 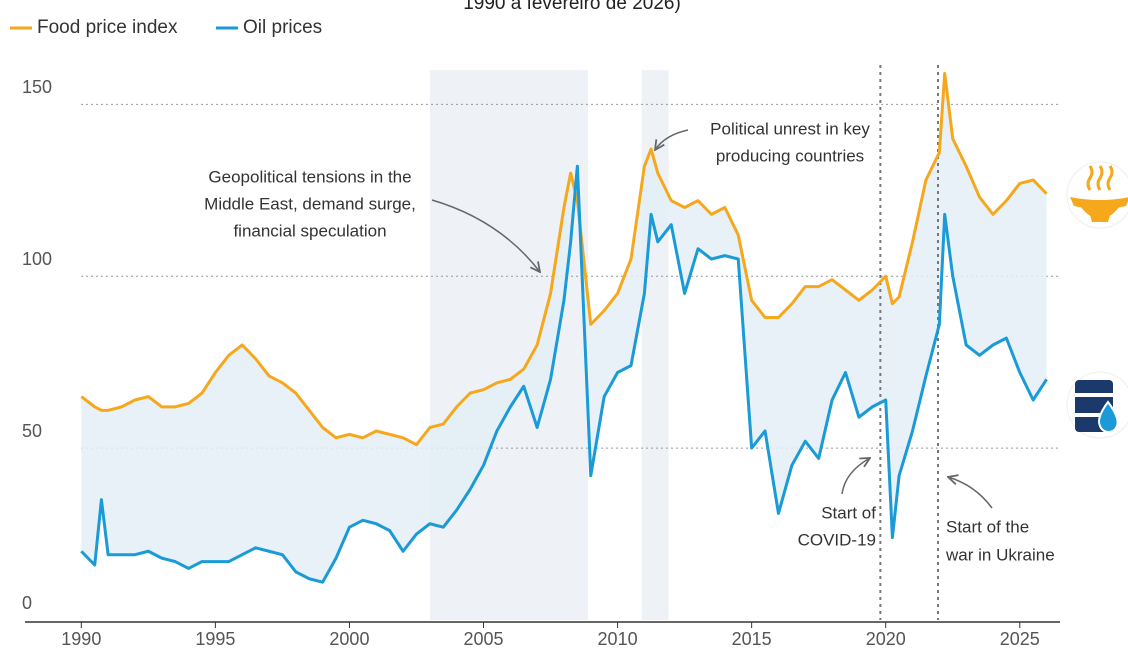 What do you see at coordinates (618, 639) in the screenshot?
I see `x-tick-label: 2010` at bounding box center [618, 639].